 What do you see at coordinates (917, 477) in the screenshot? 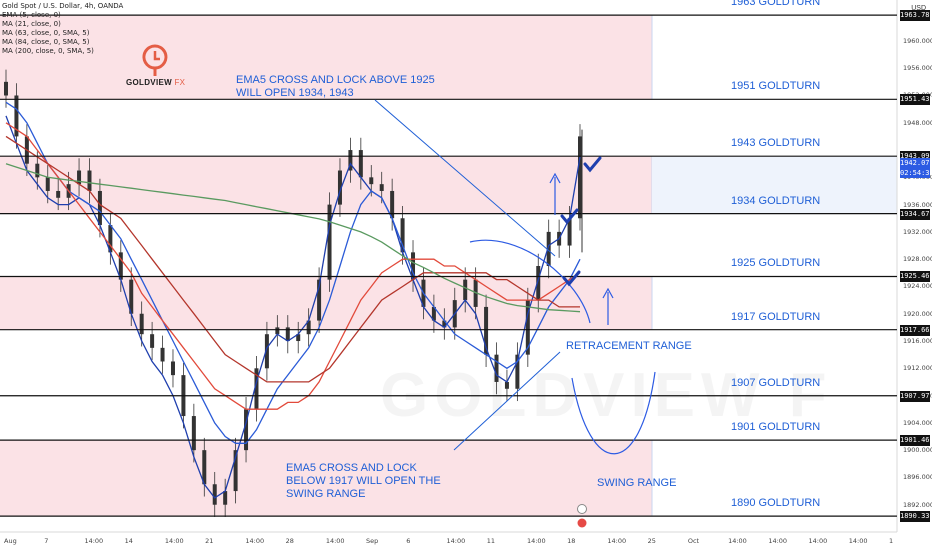
I see `y-tick-label: 1896.000` at bounding box center [917, 477].